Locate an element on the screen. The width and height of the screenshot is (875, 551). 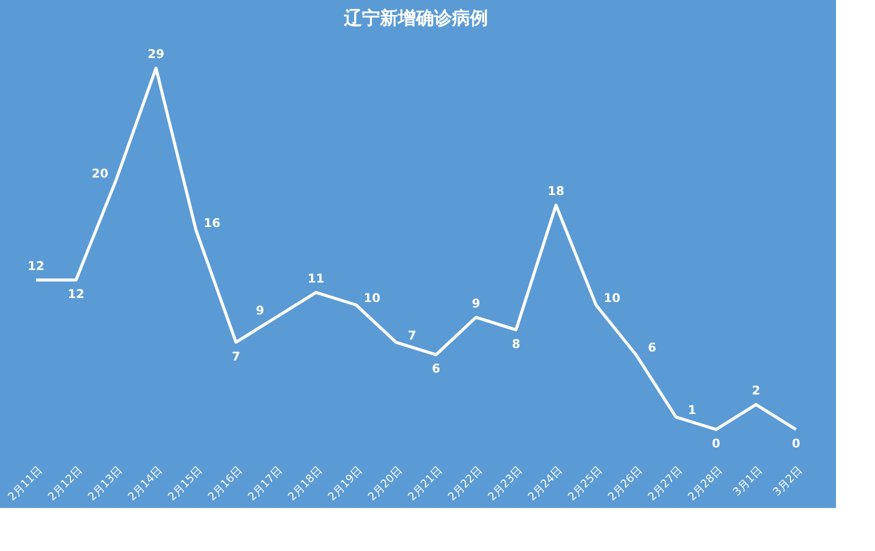
x-tick-label: 2月24日 is located at coordinates (545, 484).